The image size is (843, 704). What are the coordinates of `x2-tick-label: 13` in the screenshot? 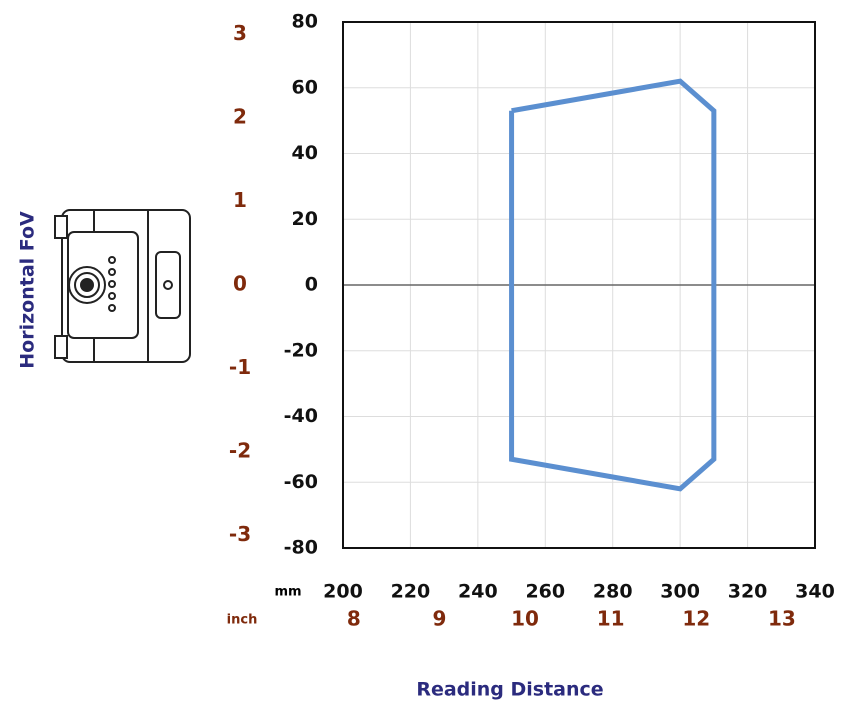 It's located at (782, 619).